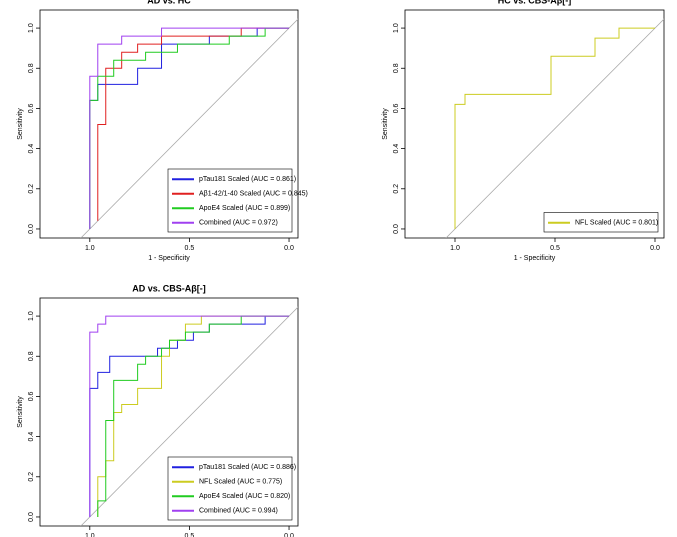 This screenshot has height=537, width=677. What do you see at coordinates (169, 2) in the screenshot?
I see `panel-title: AD vs. HC` at bounding box center [169, 2].